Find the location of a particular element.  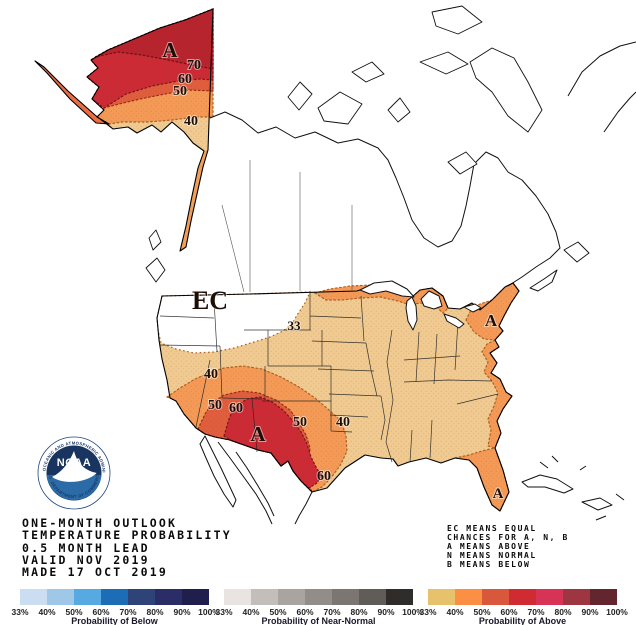

map-label-33: 33 is located at coordinates (295, 325).